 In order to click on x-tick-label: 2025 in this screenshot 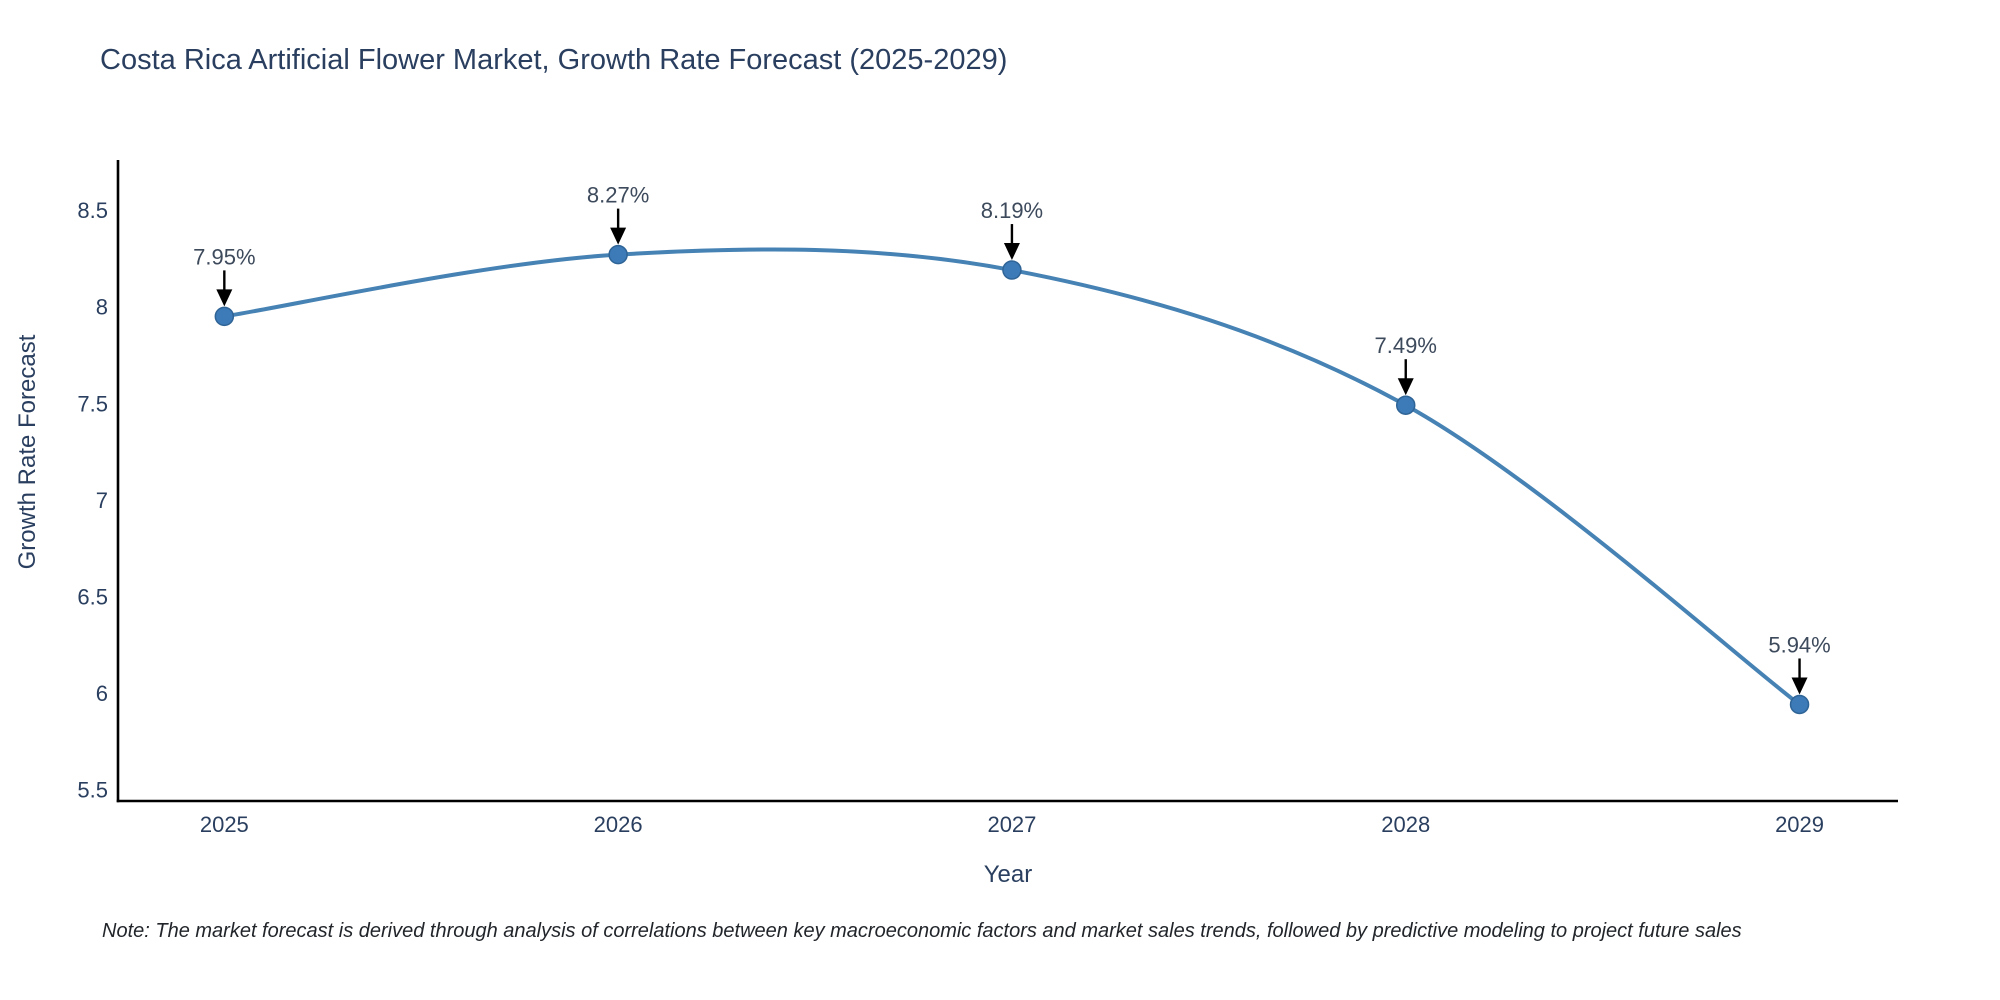, I will do `click(224, 824)`.